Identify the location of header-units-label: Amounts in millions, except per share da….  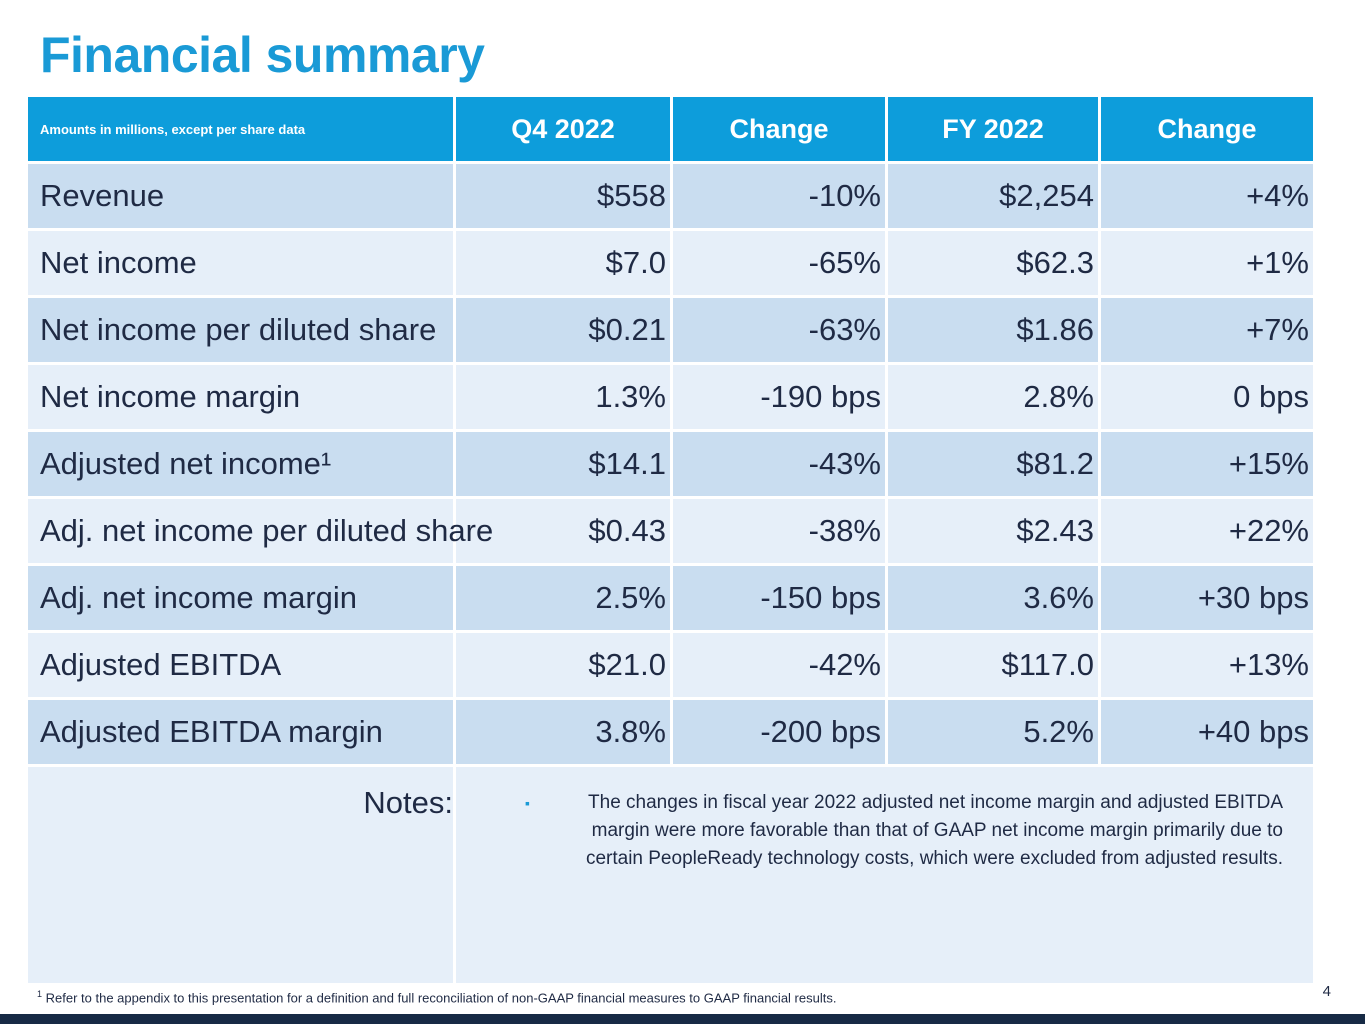
(240, 129).